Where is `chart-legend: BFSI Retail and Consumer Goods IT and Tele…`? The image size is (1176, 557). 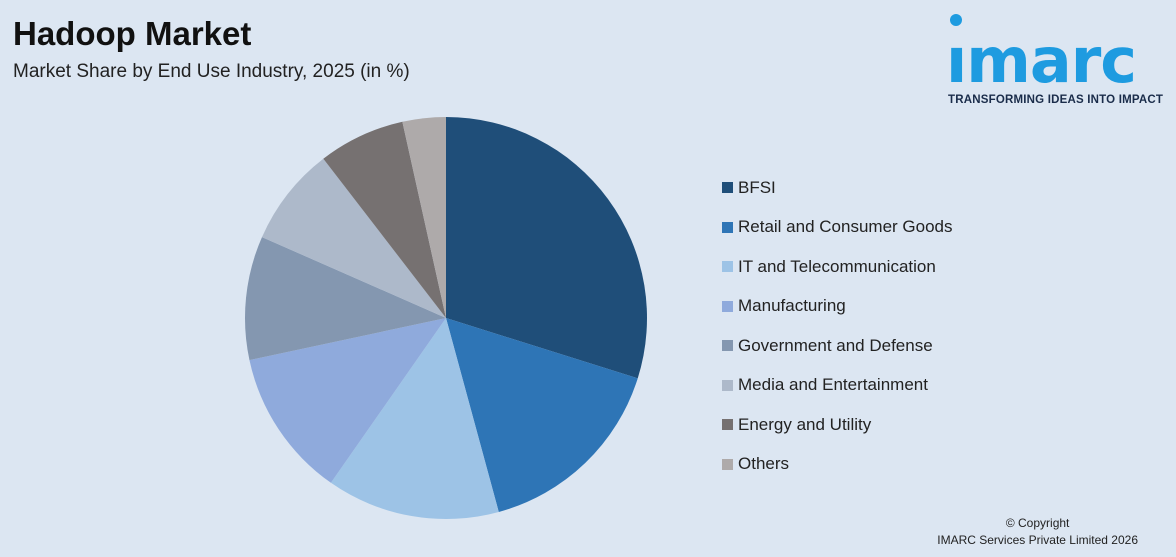
chart-legend: BFSI Retail and Consumer Goods IT and Tele… is located at coordinates (837, 326).